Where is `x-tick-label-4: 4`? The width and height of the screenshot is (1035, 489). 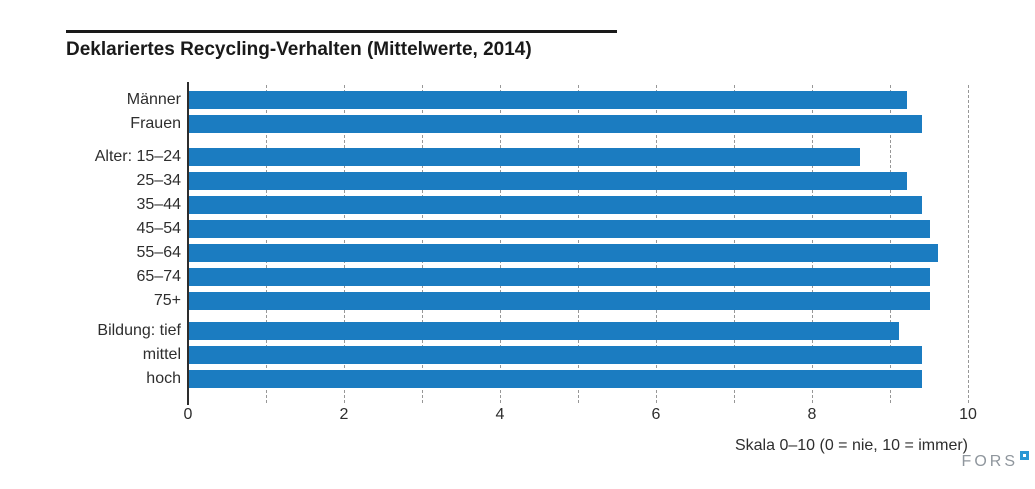 x-tick-label-4: 4 is located at coordinates (500, 414).